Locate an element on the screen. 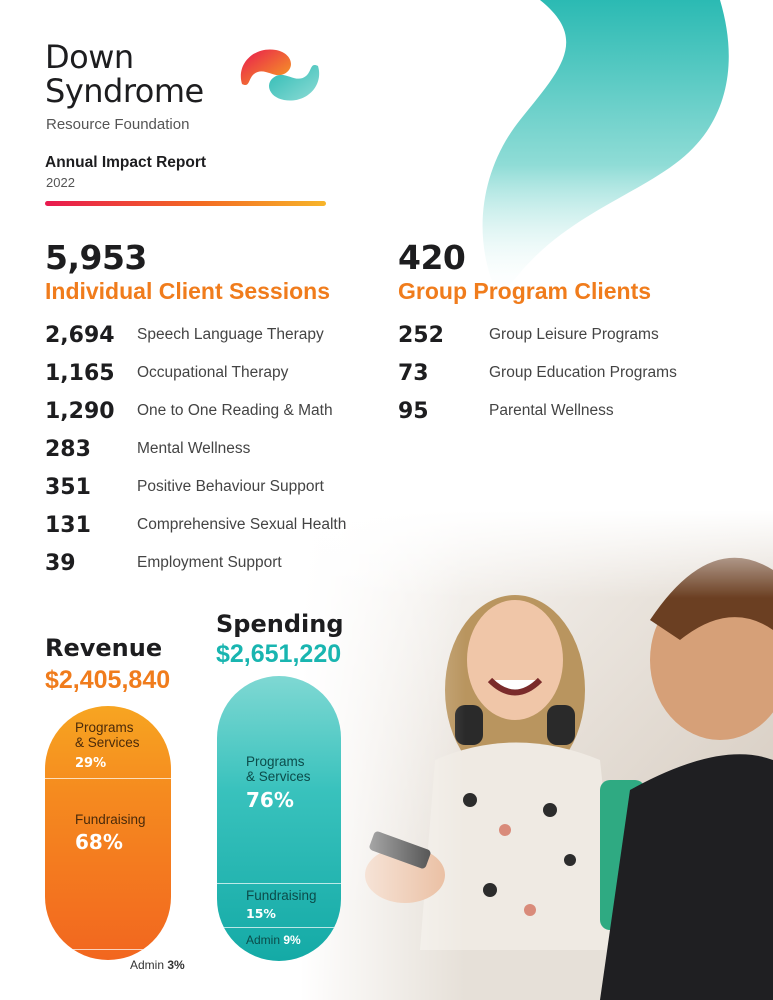 This screenshot has height=1000, width=773. individual-heading: Individual Client Sessions is located at coordinates (188, 291).